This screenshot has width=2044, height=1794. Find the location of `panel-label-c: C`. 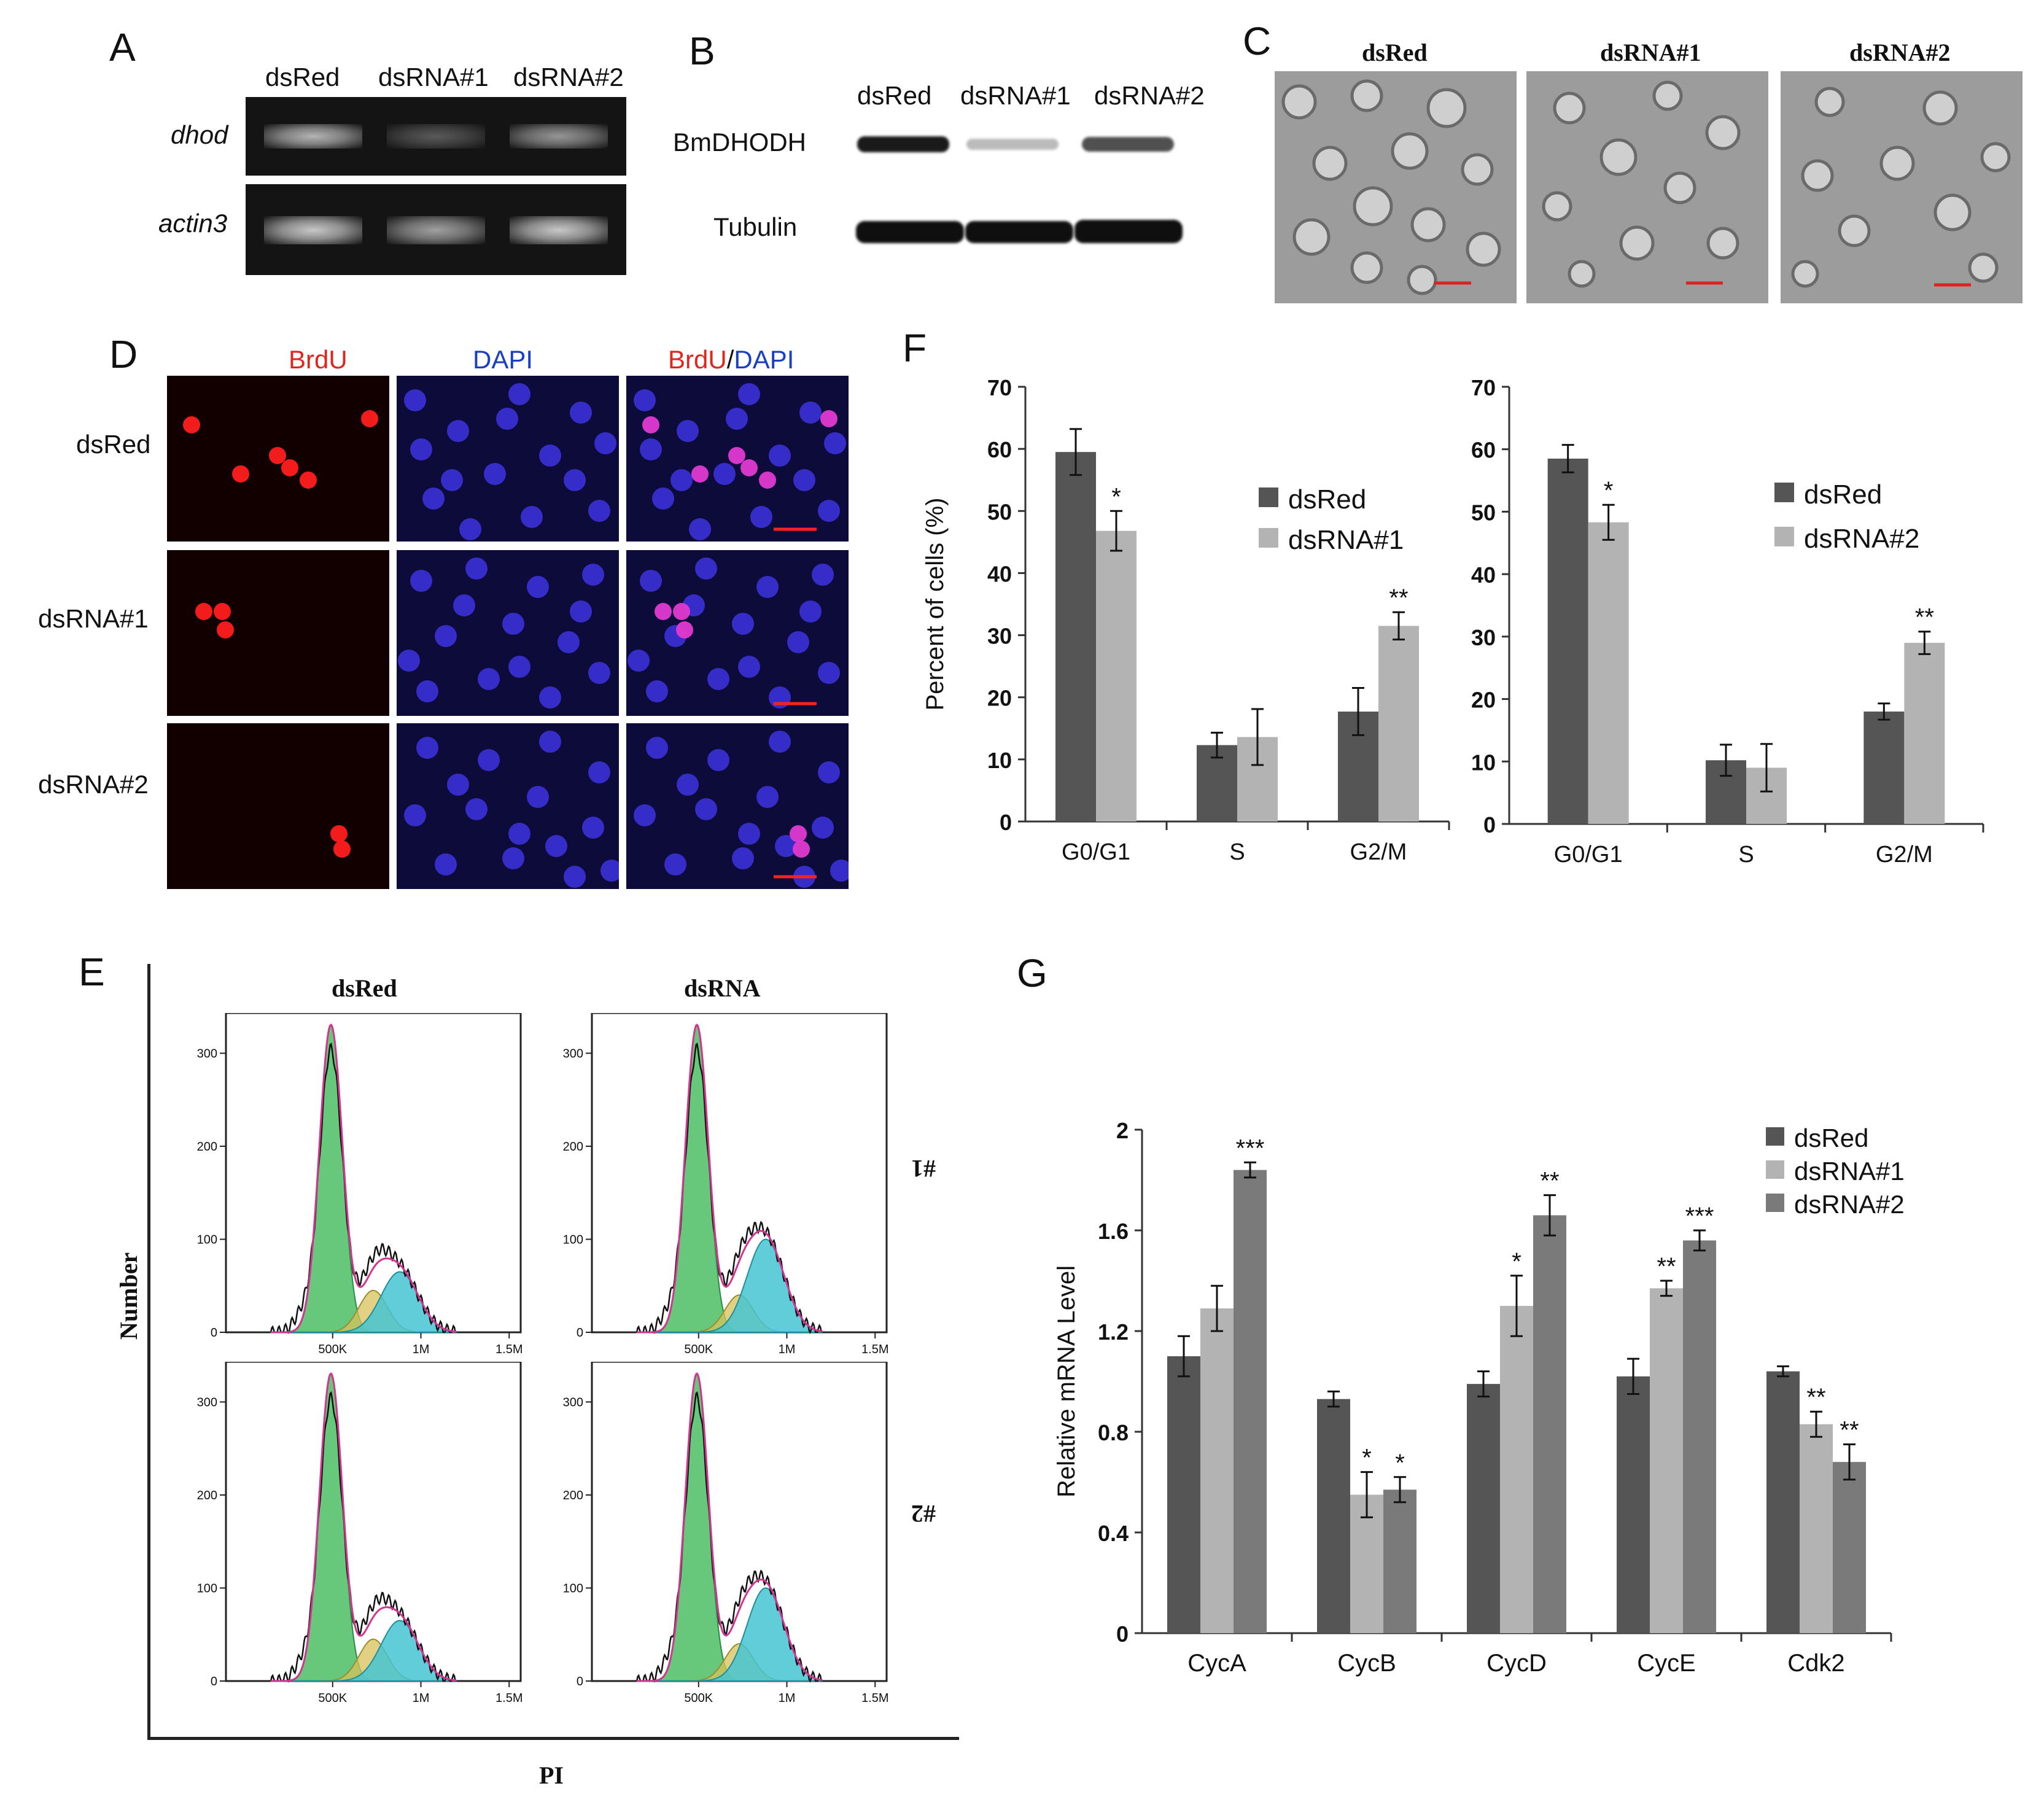

panel-label-c: C is located at coordinates (1257, 41).